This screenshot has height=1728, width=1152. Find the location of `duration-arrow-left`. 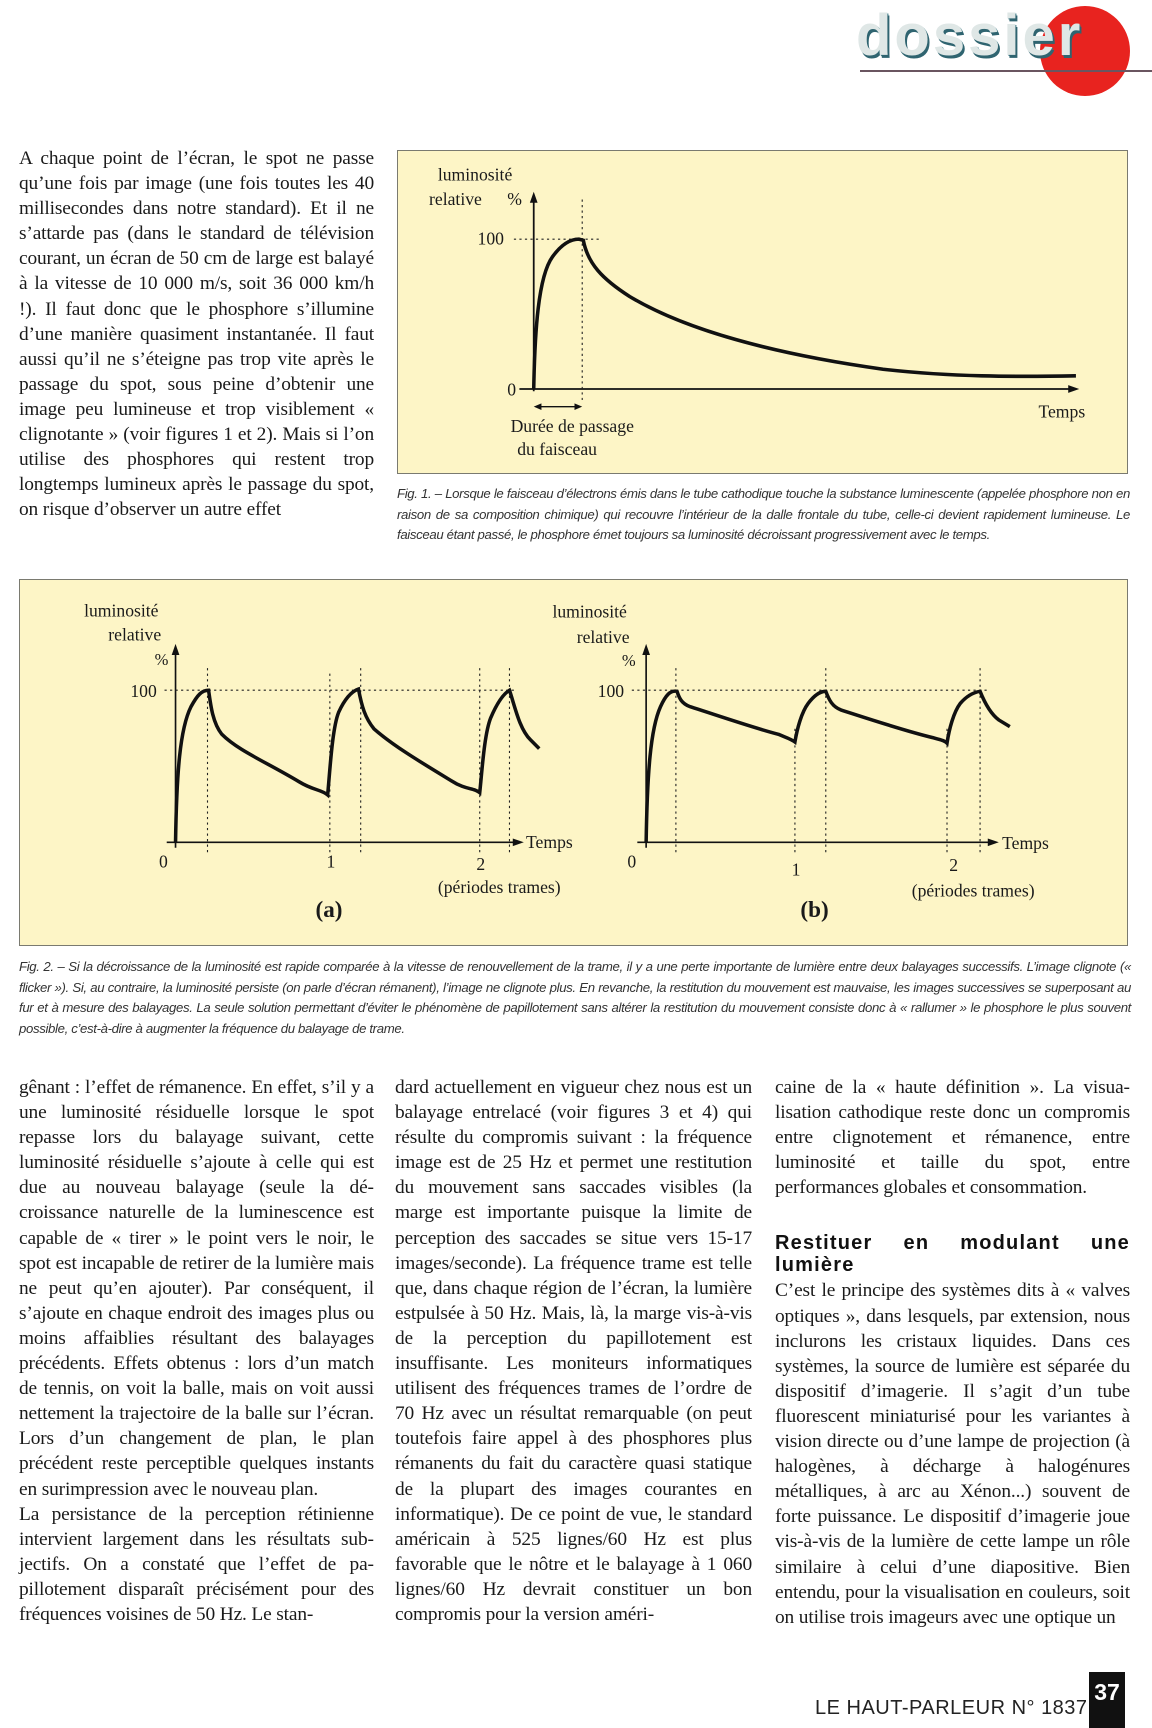

duration-arrow-left is located at coordinates (537, 406).